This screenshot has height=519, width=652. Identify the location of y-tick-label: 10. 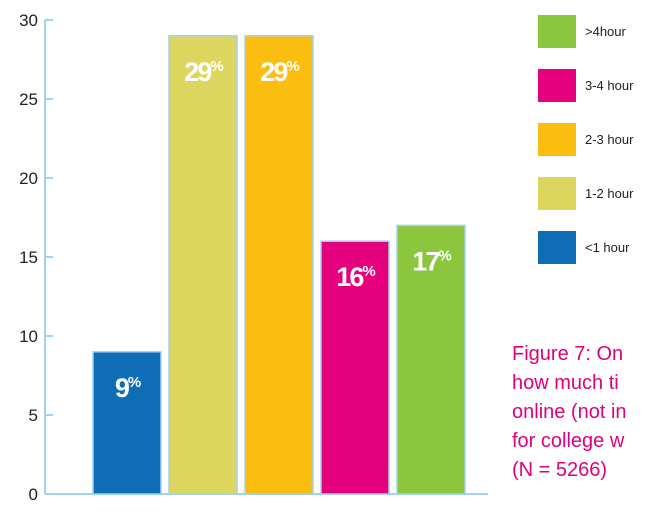
(28, 336).